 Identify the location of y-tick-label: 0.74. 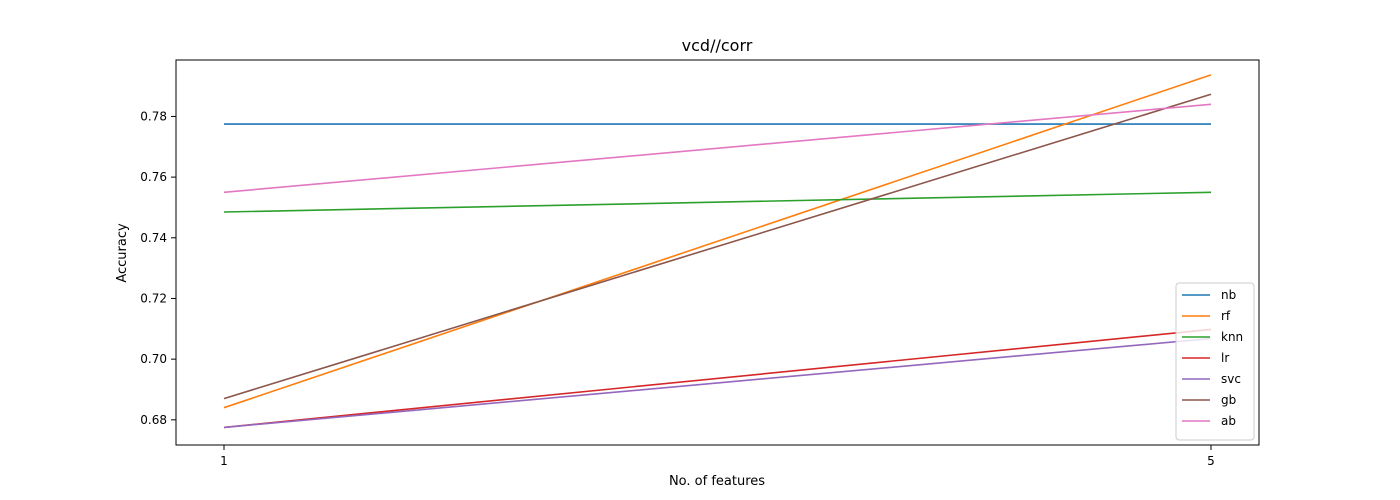
(153, 238).